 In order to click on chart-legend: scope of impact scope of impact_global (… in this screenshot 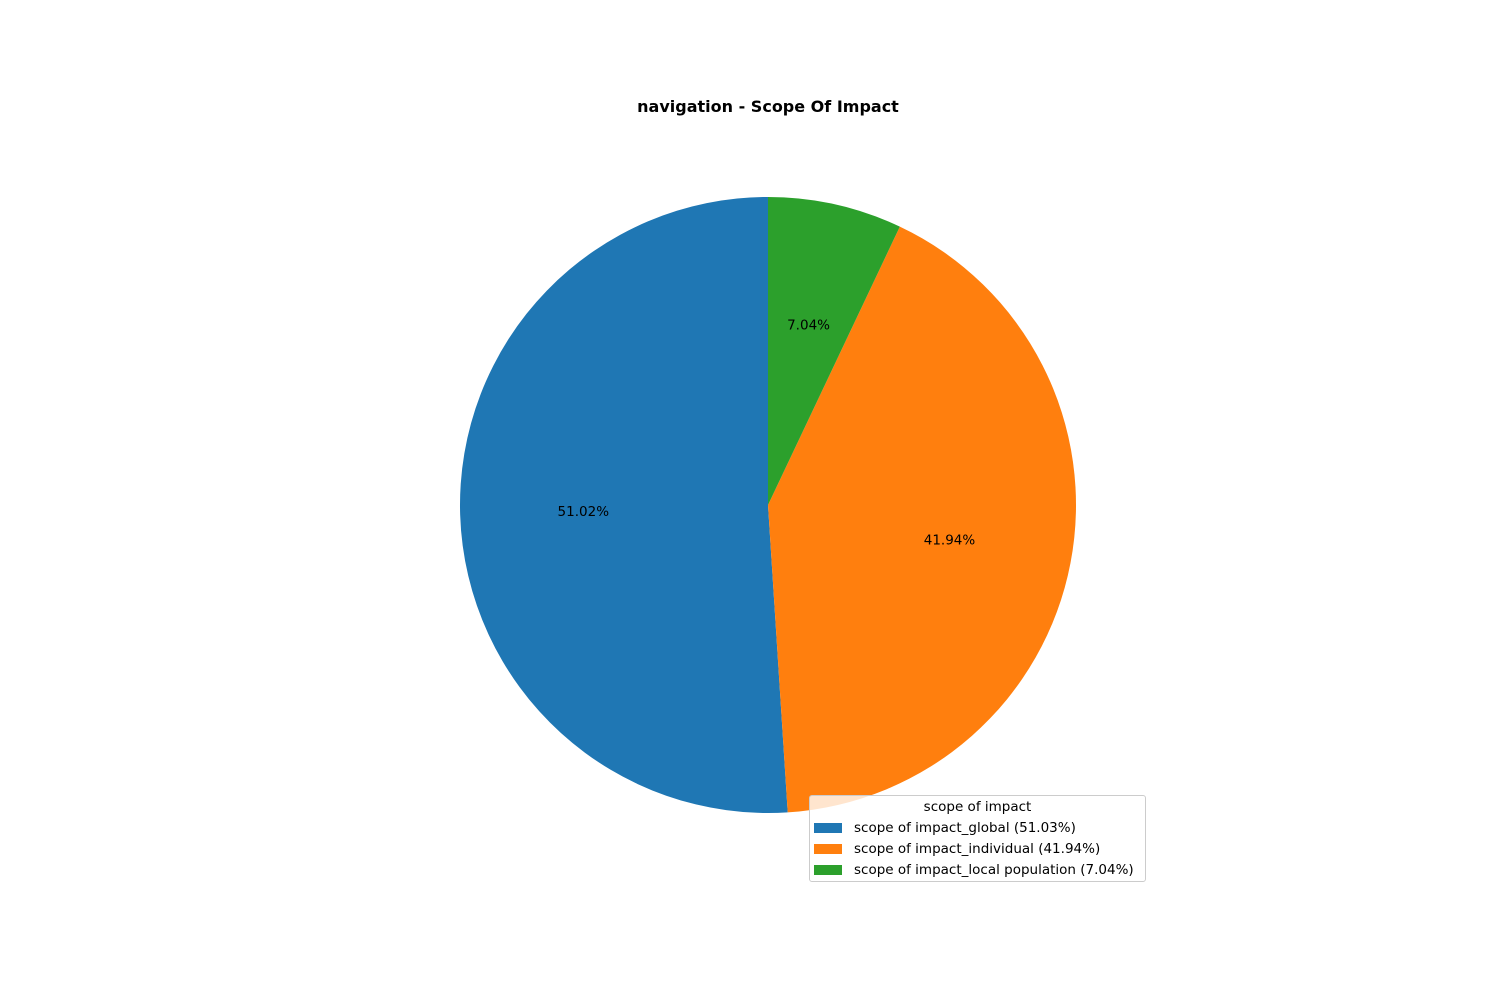, I will do `click(977, 838)`.